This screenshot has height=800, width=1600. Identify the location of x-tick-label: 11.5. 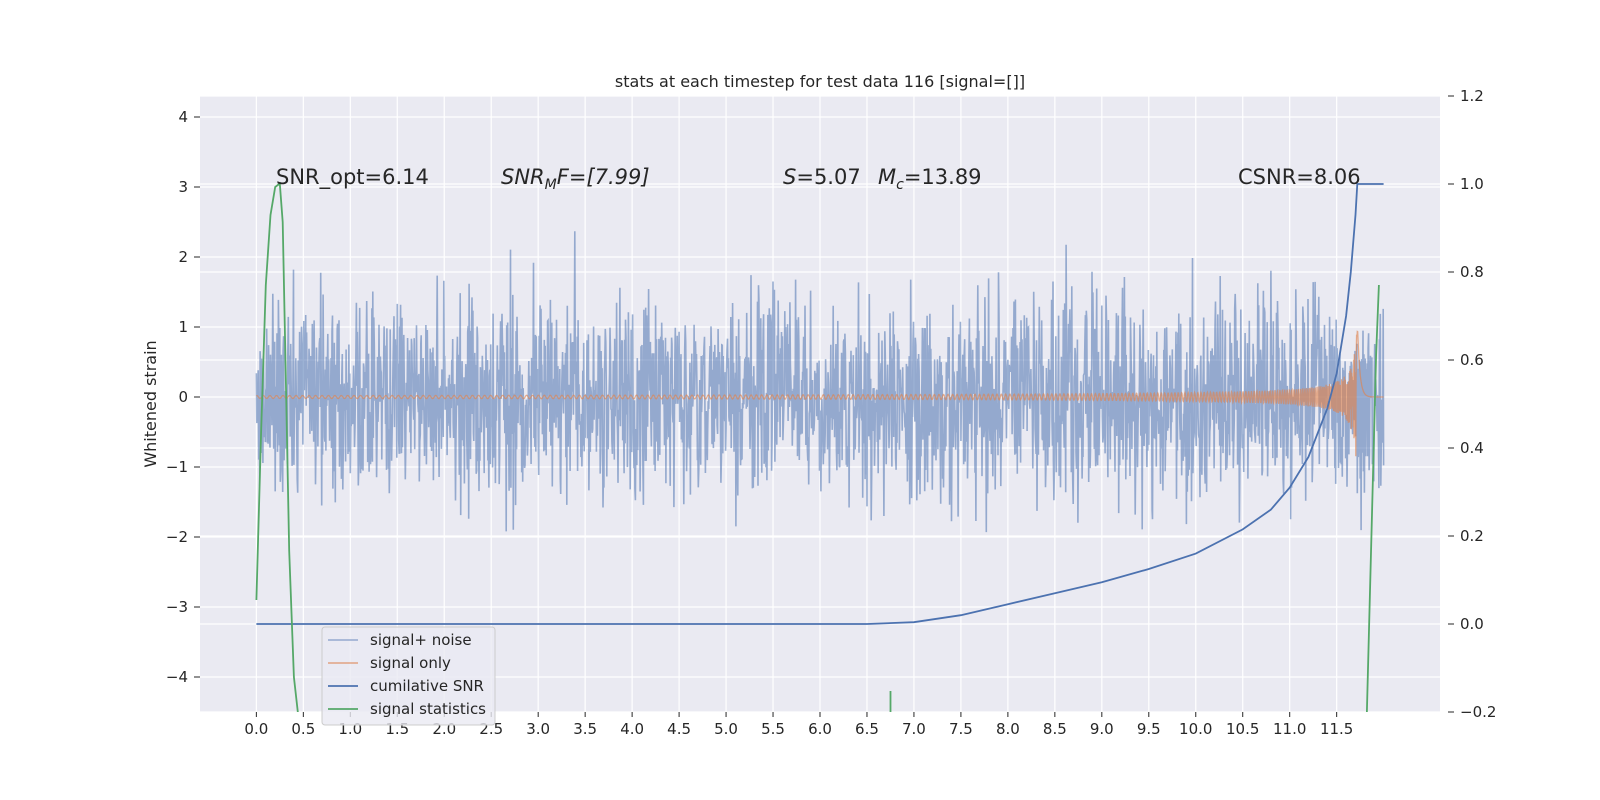
(1336, 729).